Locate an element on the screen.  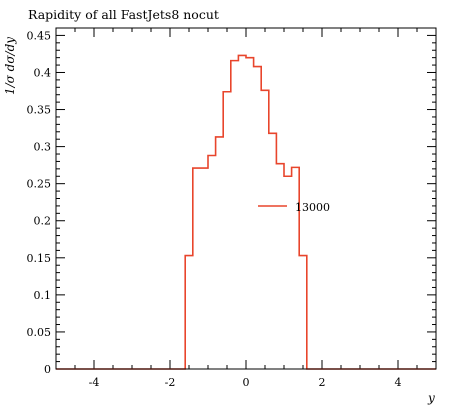
y-tick-label: 0.15 is located at coordinates (39, 258).